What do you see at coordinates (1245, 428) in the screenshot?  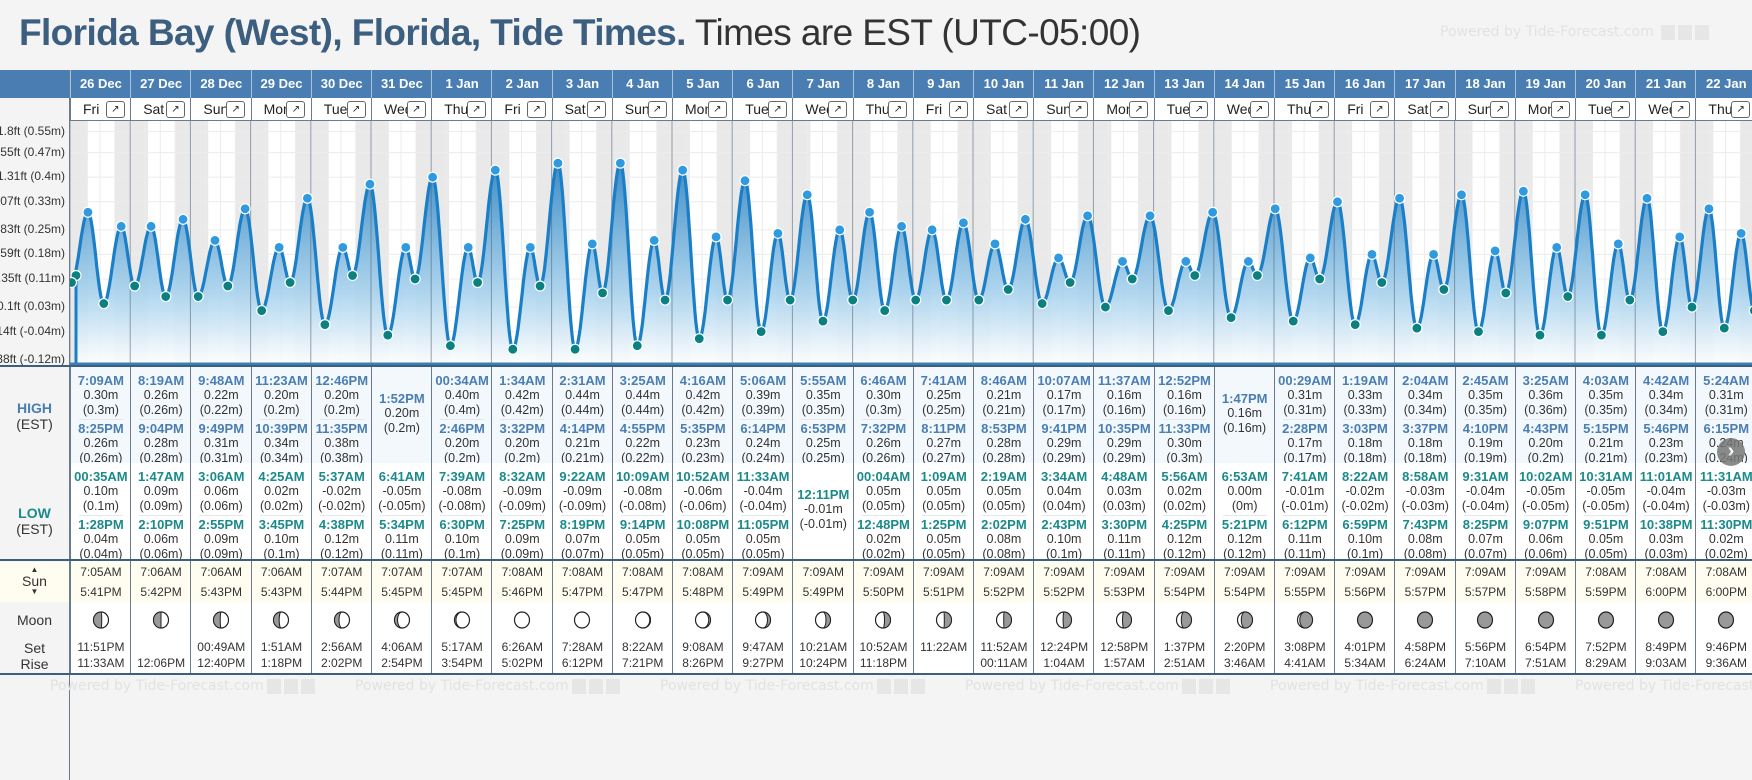 I see `tide-height-alt: (0.16m)` at bounding box center [1245, 428].